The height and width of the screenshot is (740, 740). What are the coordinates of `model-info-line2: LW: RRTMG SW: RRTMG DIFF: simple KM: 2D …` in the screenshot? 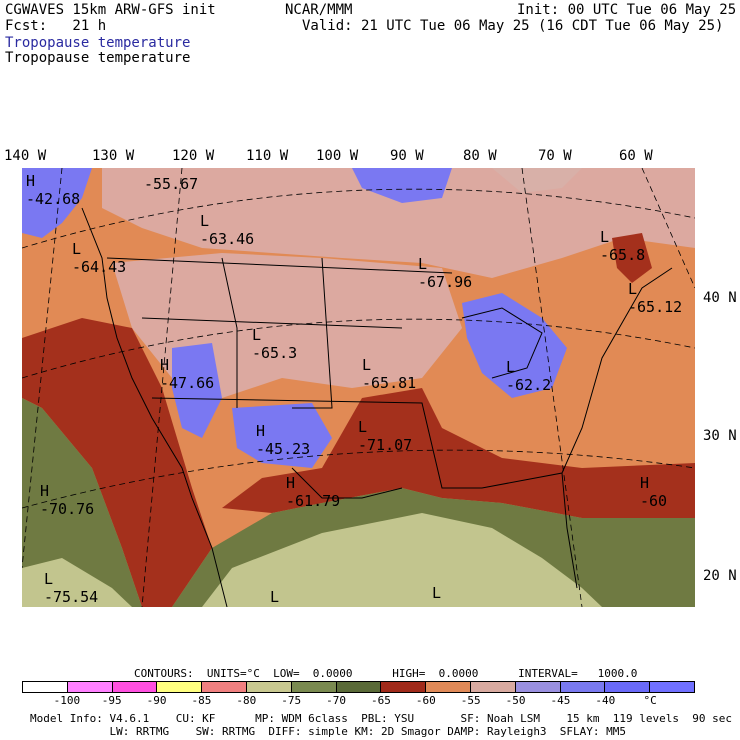 It's located at (328, 731).